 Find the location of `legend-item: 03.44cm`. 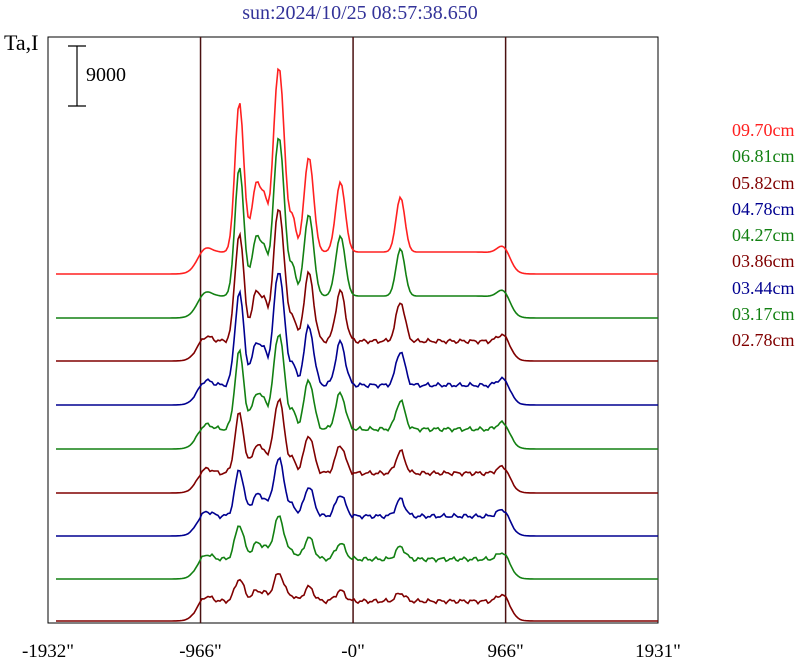

legend-item: 03.44cm is located at coordinates (763, 287).